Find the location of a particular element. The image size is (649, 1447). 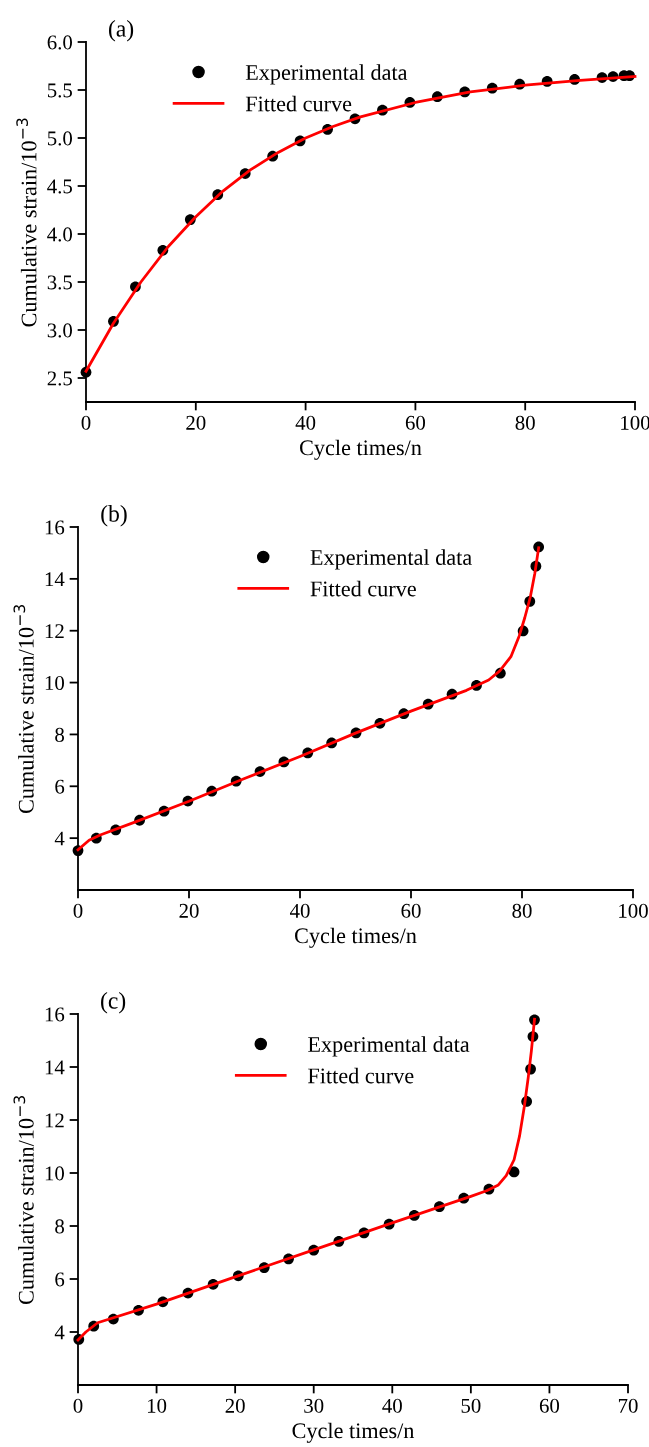

point is located at coordinates (514, 1172).